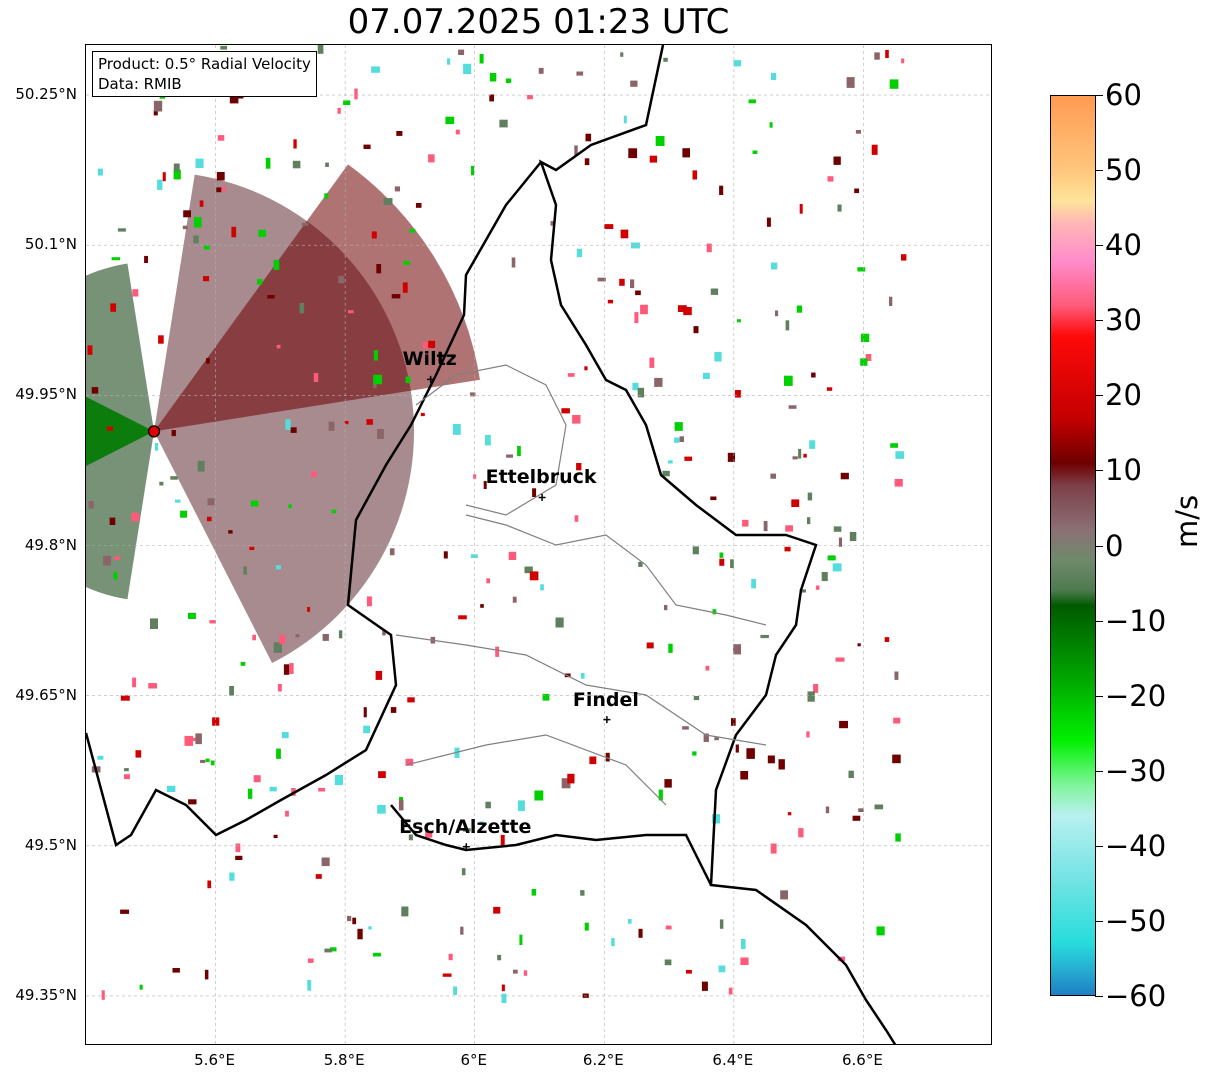  Describe the element at coordinates (1136, 770) in the screenshot. I see `colorbar-tick-label: −30` at that location.